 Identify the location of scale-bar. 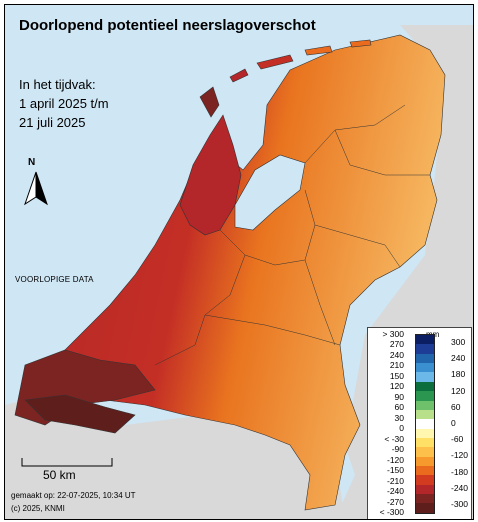
(67, 462).